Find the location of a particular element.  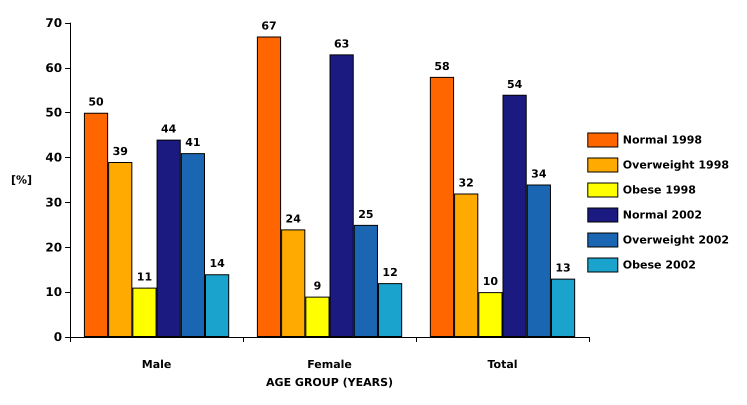

y-tick-label: 10 is located at coordinates (53, 292).